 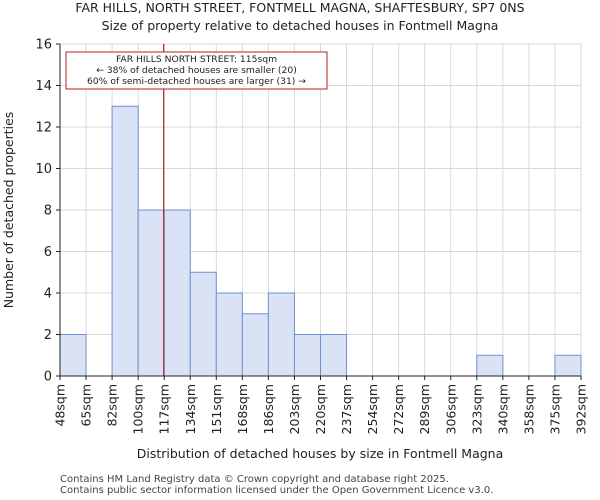 I want to click on y-tick-label: 10, so click(x=43, y=169).